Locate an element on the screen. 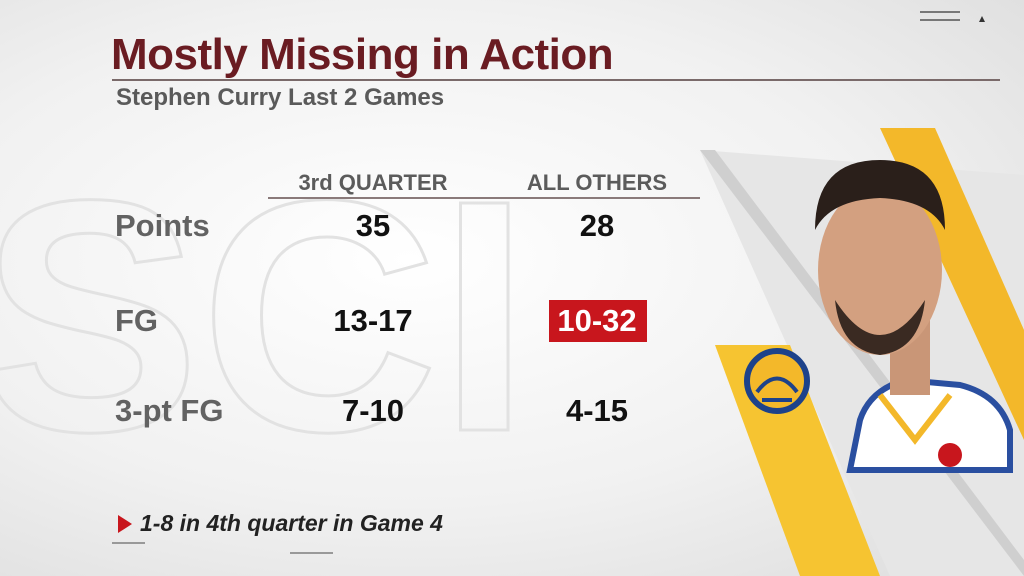 This screenshot has height=576, width=1024. title: Mostly Missing in Action is located at coordinates (362, 54).